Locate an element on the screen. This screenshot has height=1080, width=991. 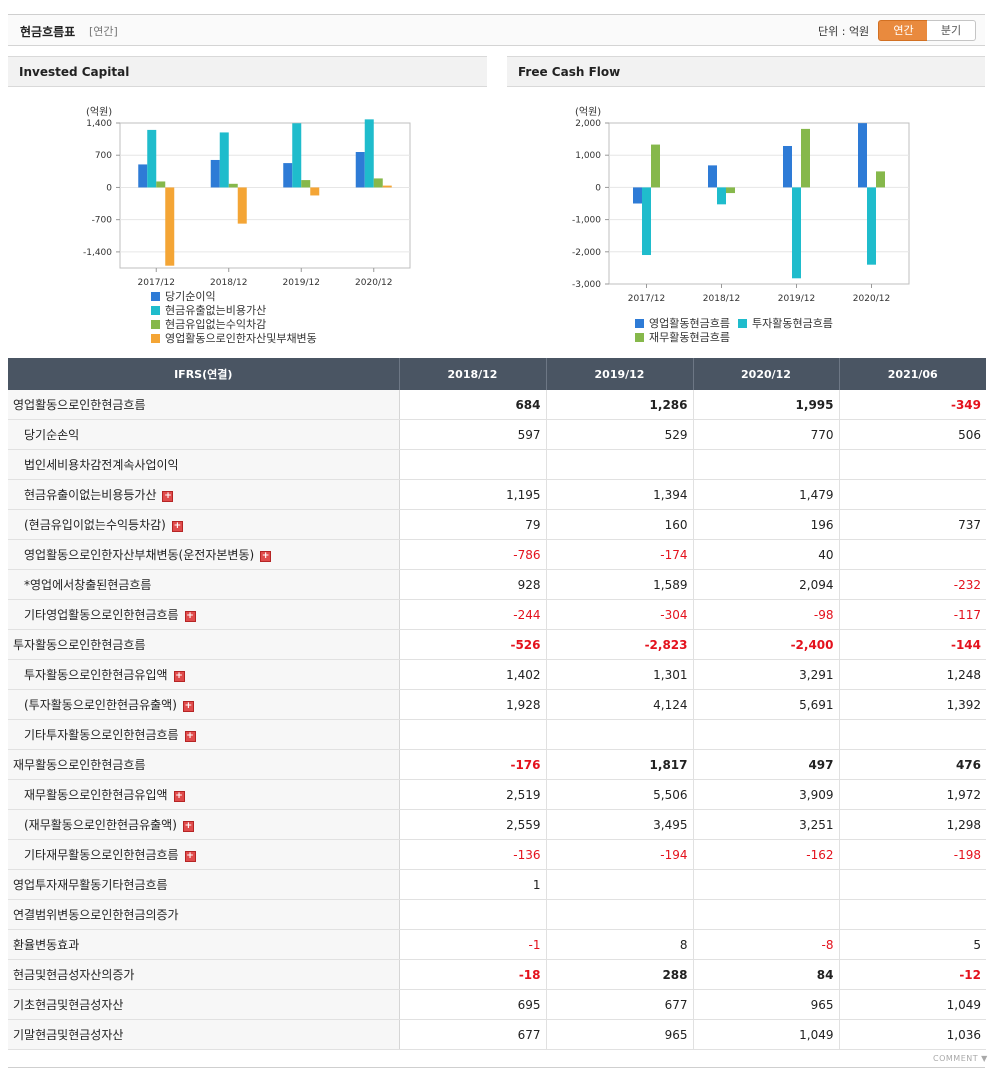
y-tick-label: 1,400 is located at coordinates (99, 124).